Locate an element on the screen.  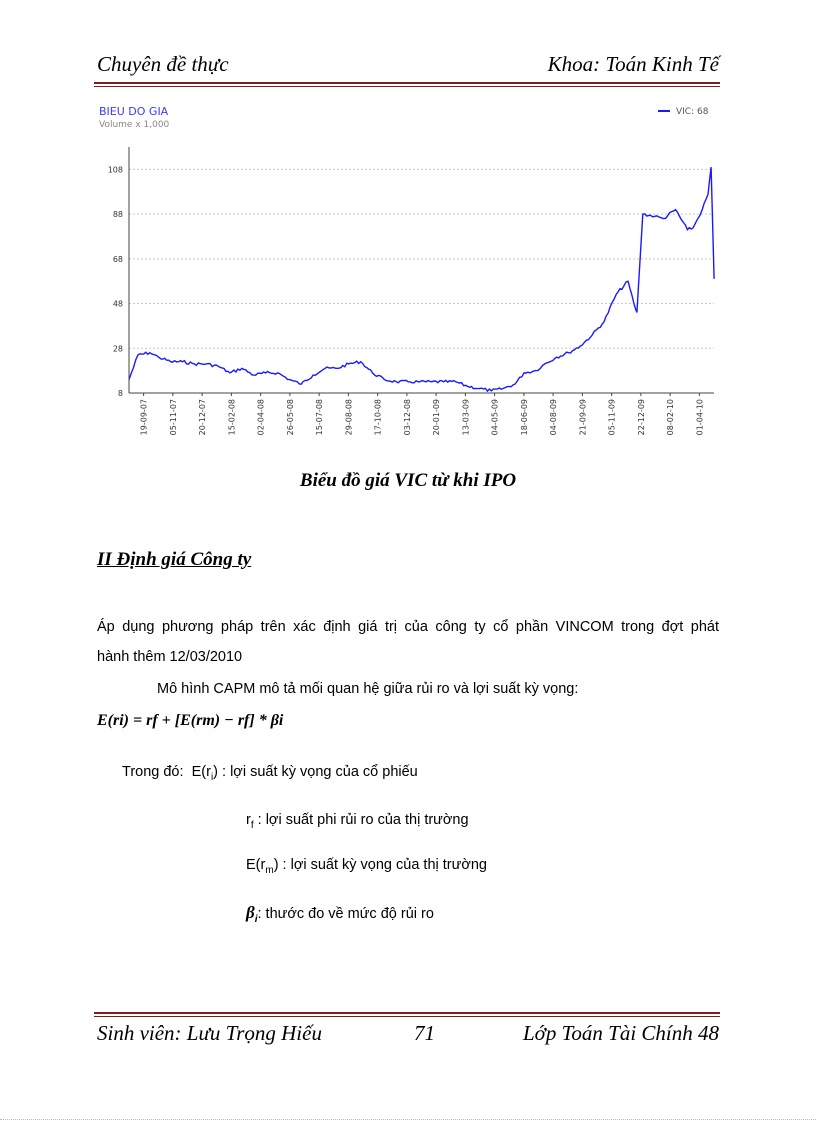
series-line-vic is located at coordinates (421, 280).